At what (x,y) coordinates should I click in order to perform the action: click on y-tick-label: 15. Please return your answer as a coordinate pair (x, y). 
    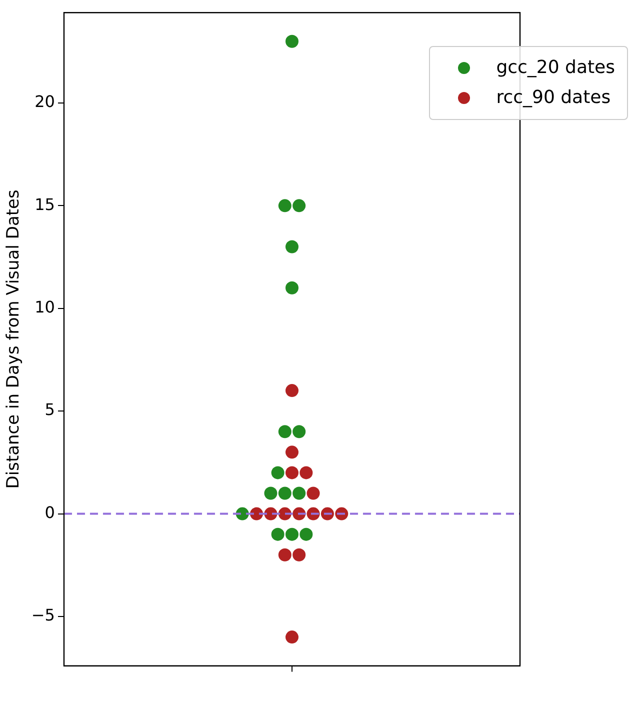
    Looking at the image, I should click on (44, 204).